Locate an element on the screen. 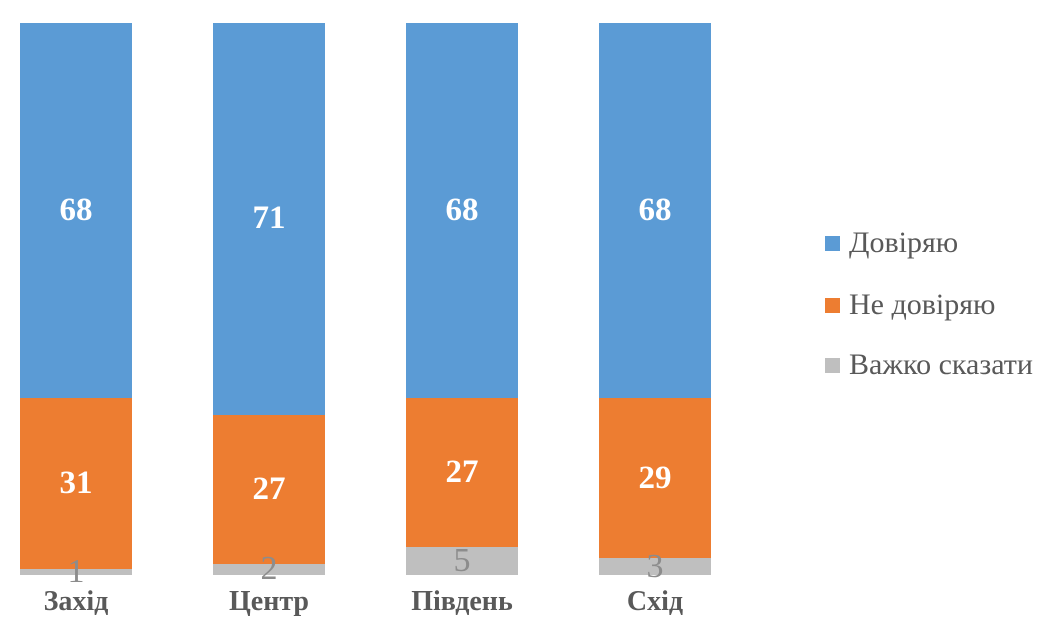 The height and width of the screenshot is (644, 1053). value-label-distrust: 29 is located at coordinates (655, 477).